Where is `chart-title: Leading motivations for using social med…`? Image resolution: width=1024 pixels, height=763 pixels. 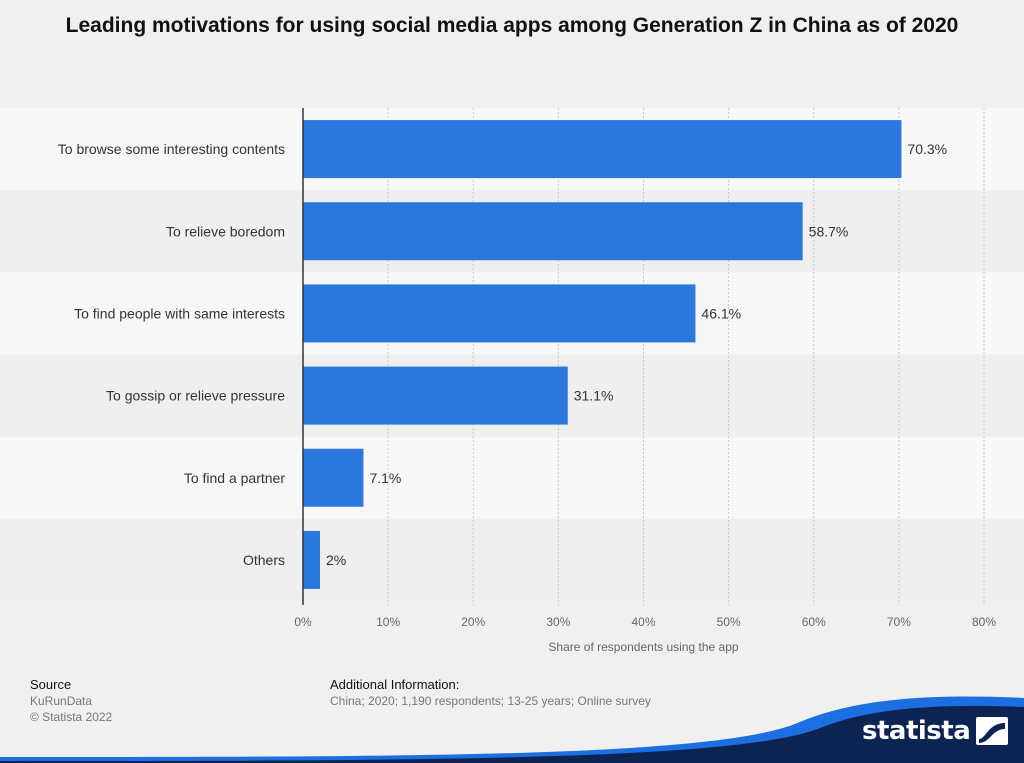 chart-title: Leading motivations for using social med… is located at coordinates (512, 25).